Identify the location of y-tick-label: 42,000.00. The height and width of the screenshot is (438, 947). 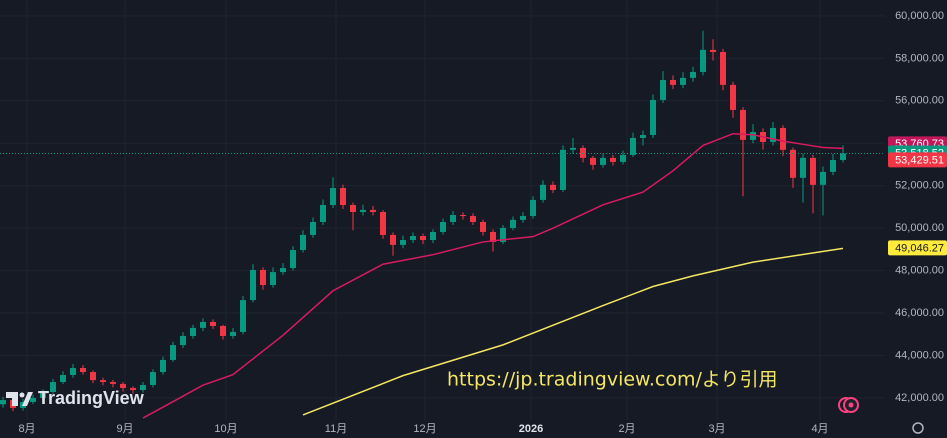
(919, 398).